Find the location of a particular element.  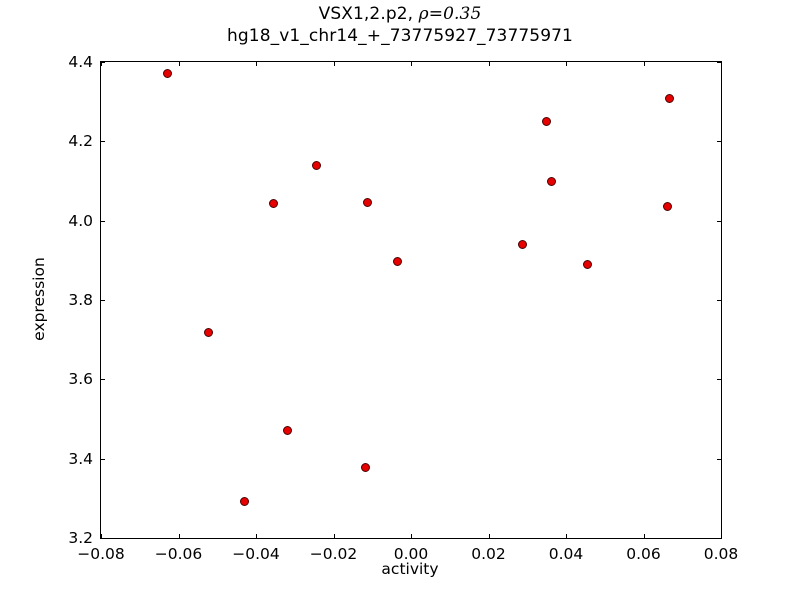

y-axis-tick-label: 3.6 is located at coordinates (80, 379).